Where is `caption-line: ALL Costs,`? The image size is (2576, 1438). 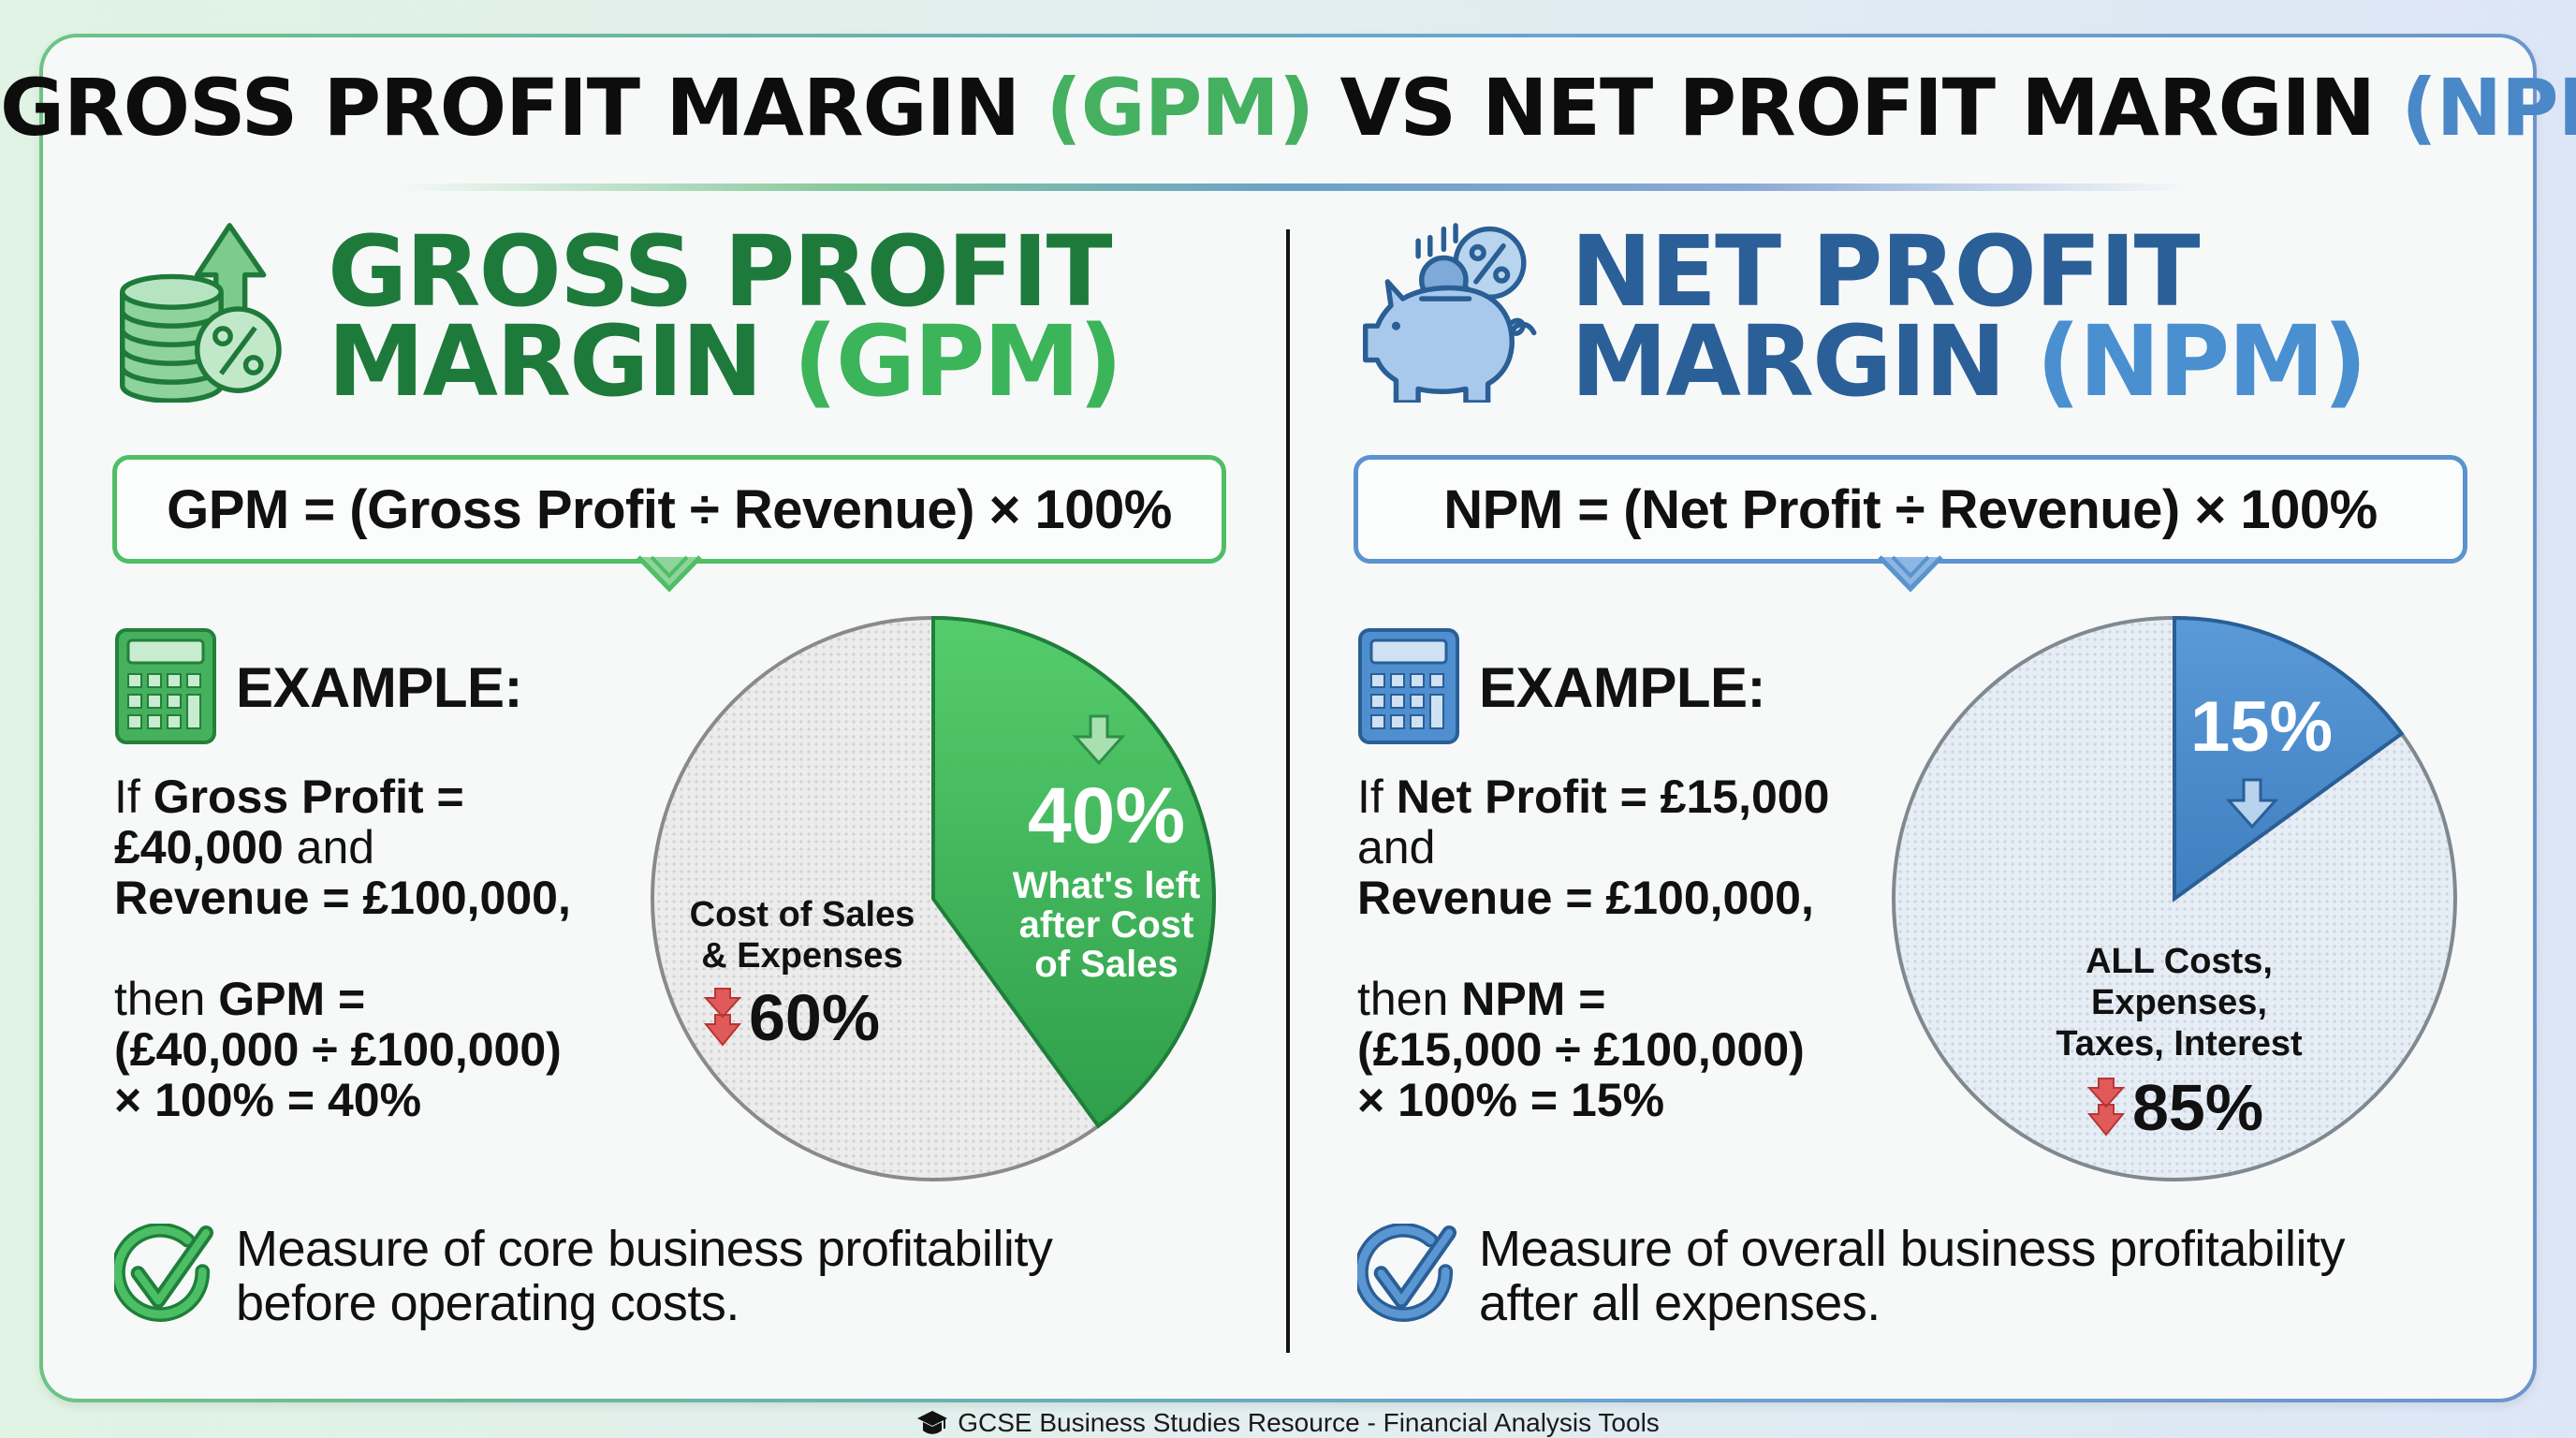
caption-line: ALL Costs, is located at coordinates (2179, 961).